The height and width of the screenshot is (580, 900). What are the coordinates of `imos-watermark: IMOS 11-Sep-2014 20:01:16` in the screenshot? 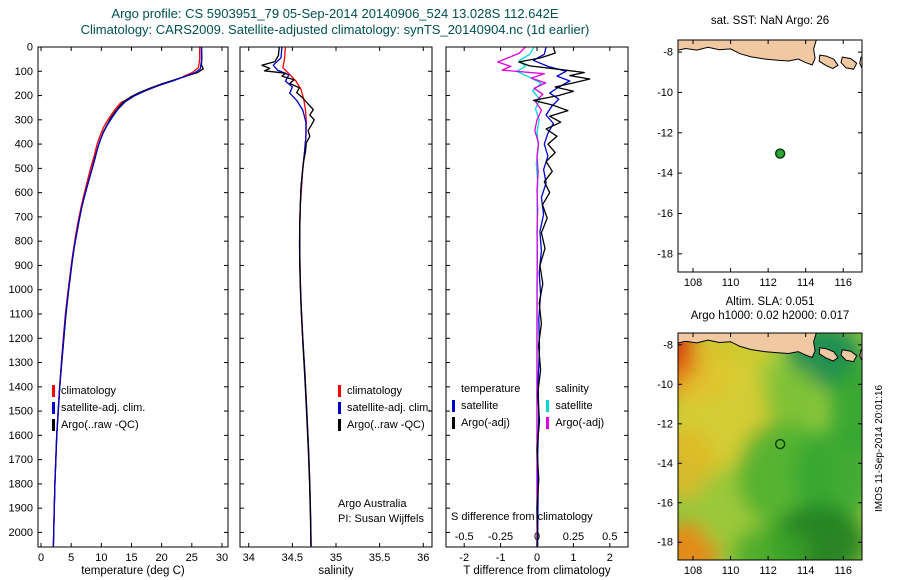 It's located at (879, 448).